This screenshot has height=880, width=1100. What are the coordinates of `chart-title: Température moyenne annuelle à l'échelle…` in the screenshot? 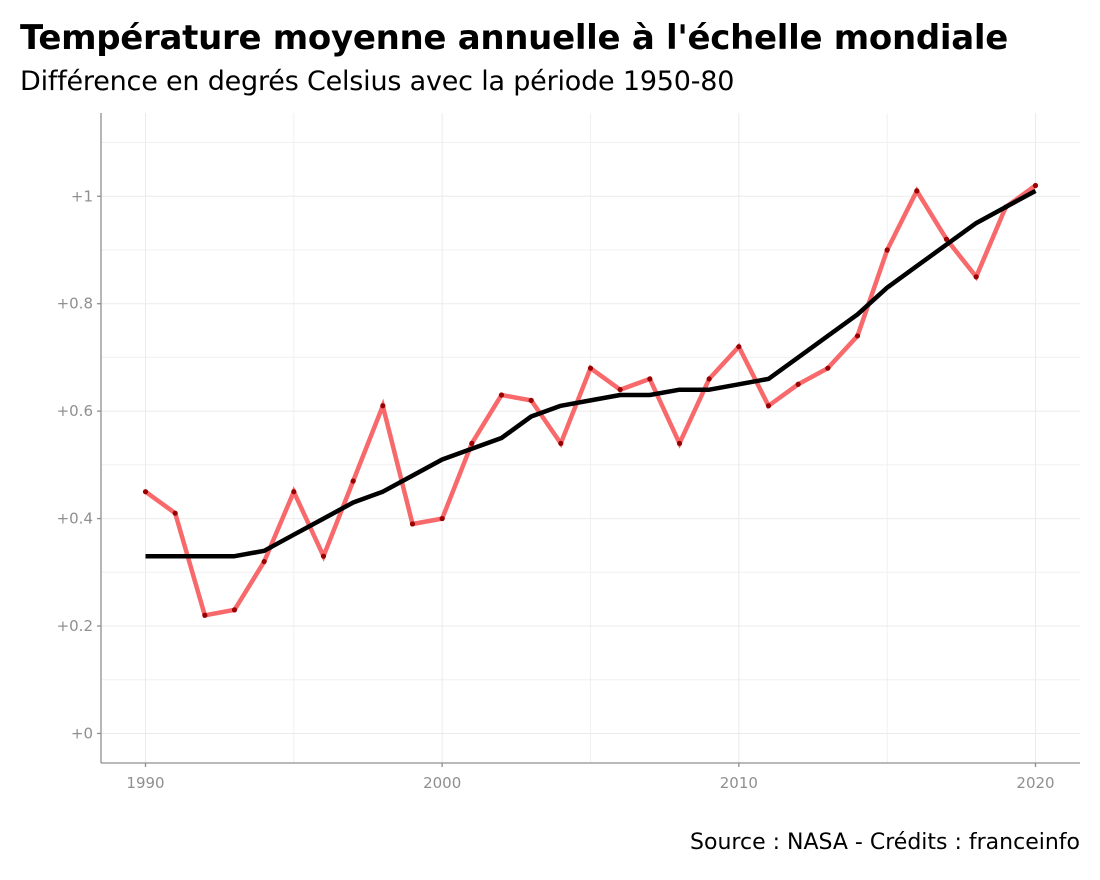 It's located at (514, 38).